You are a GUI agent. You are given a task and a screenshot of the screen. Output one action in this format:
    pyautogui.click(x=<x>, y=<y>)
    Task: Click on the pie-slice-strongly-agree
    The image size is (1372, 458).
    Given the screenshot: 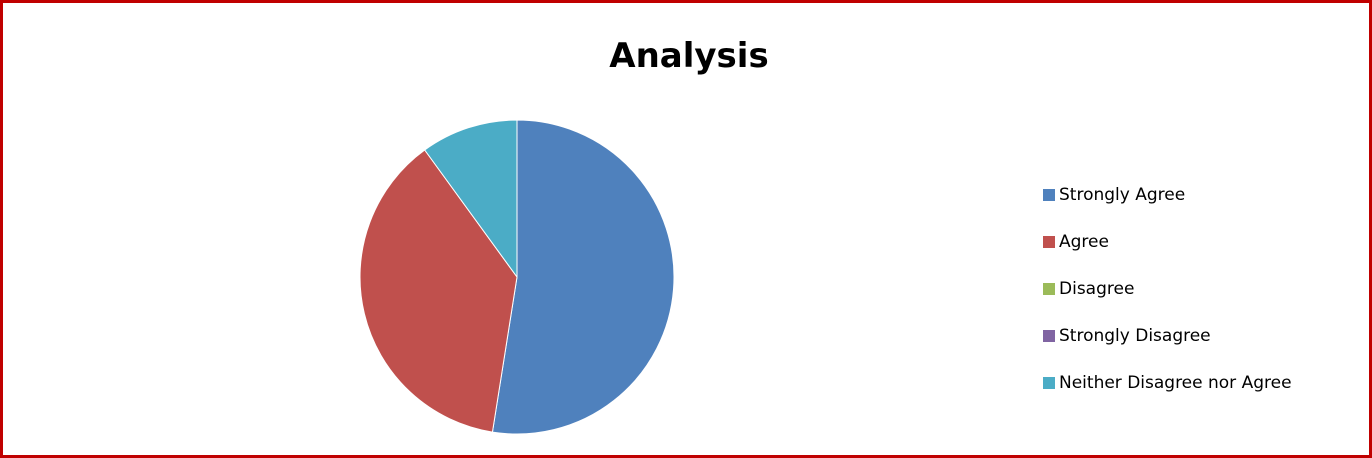 What is the action you would take?
    pyautogui.click(x=583, y=277)
    